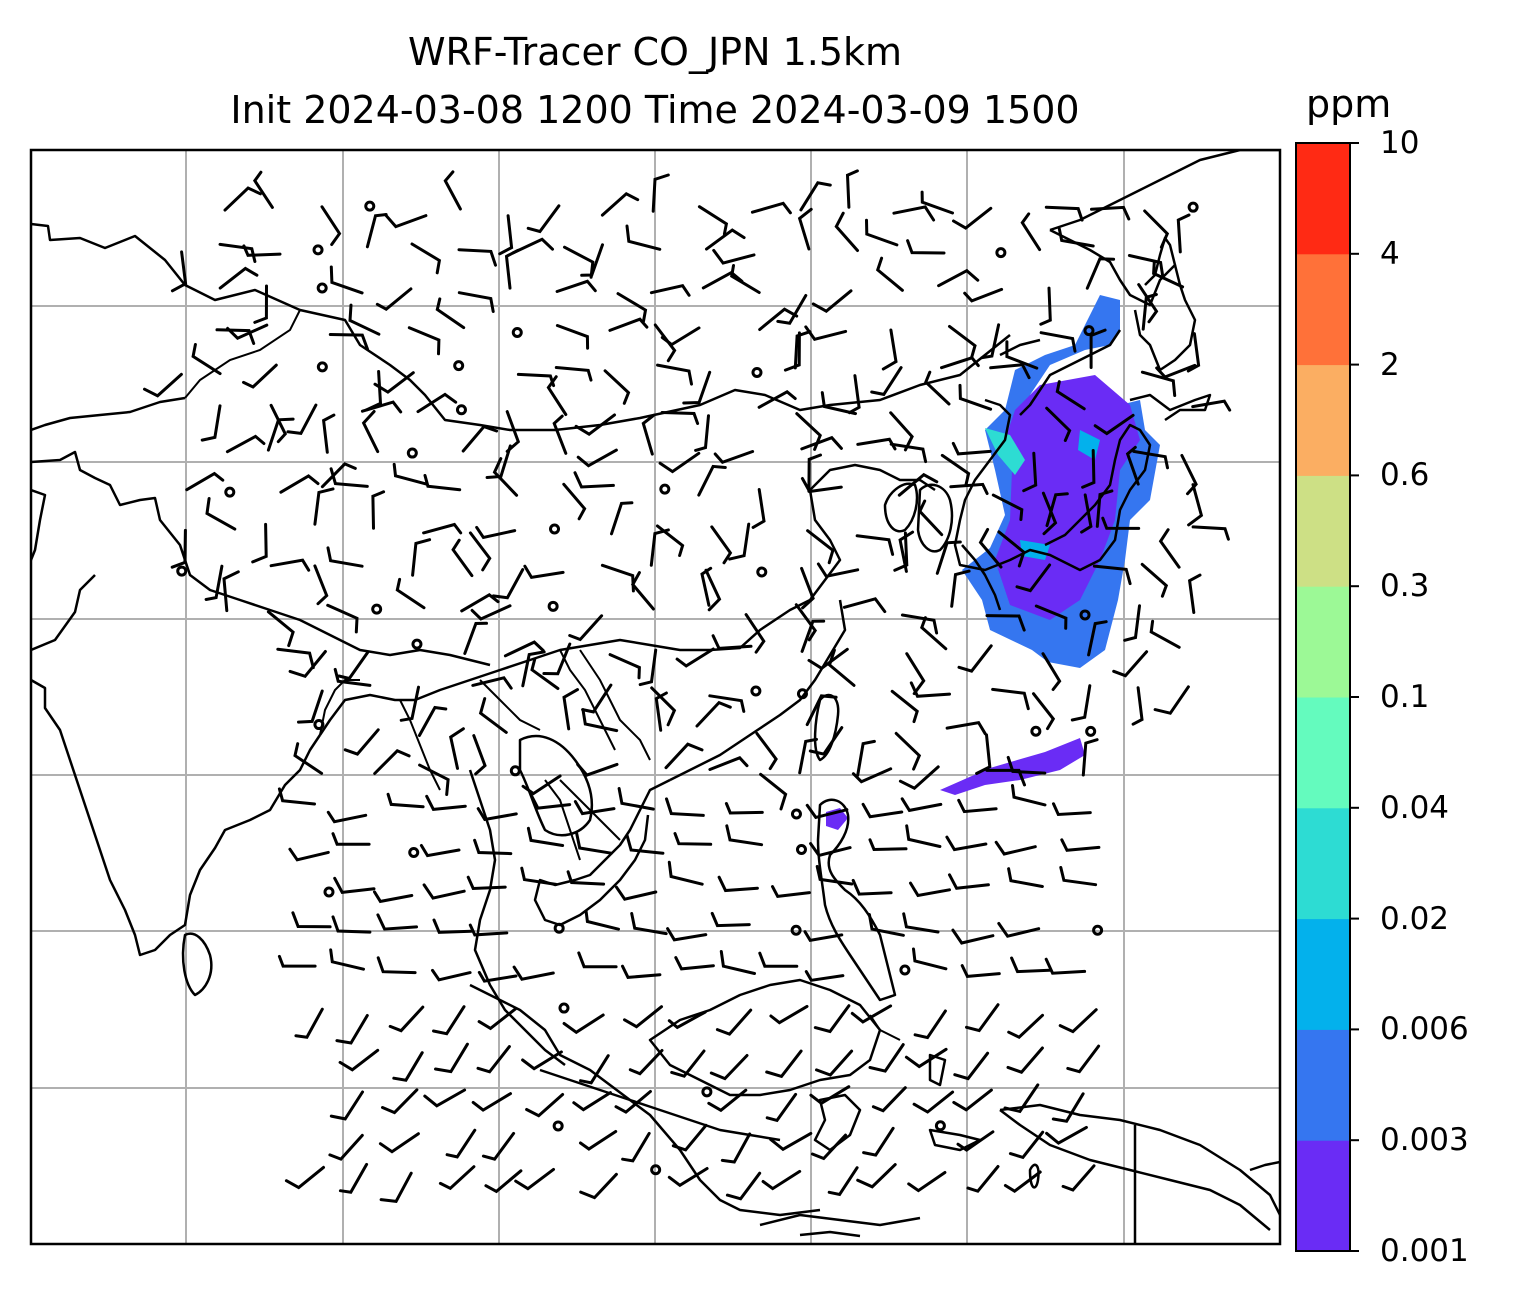 Image resolution: width=1528 pixels, height=1306 pixels. What do you see at coordinates (1390, 364) in the screenshot?
I see `colorbar-tick-label: 2` at bounding box center [1390, 364].